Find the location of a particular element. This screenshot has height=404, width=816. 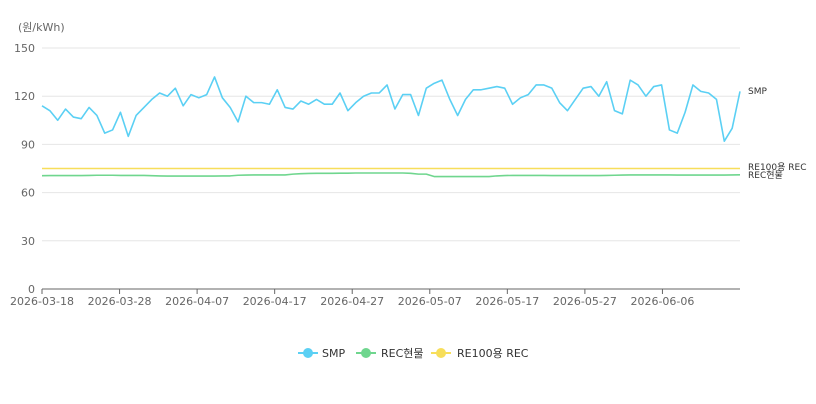

y-tick-label: 90 is located at coordinates (28, 144).